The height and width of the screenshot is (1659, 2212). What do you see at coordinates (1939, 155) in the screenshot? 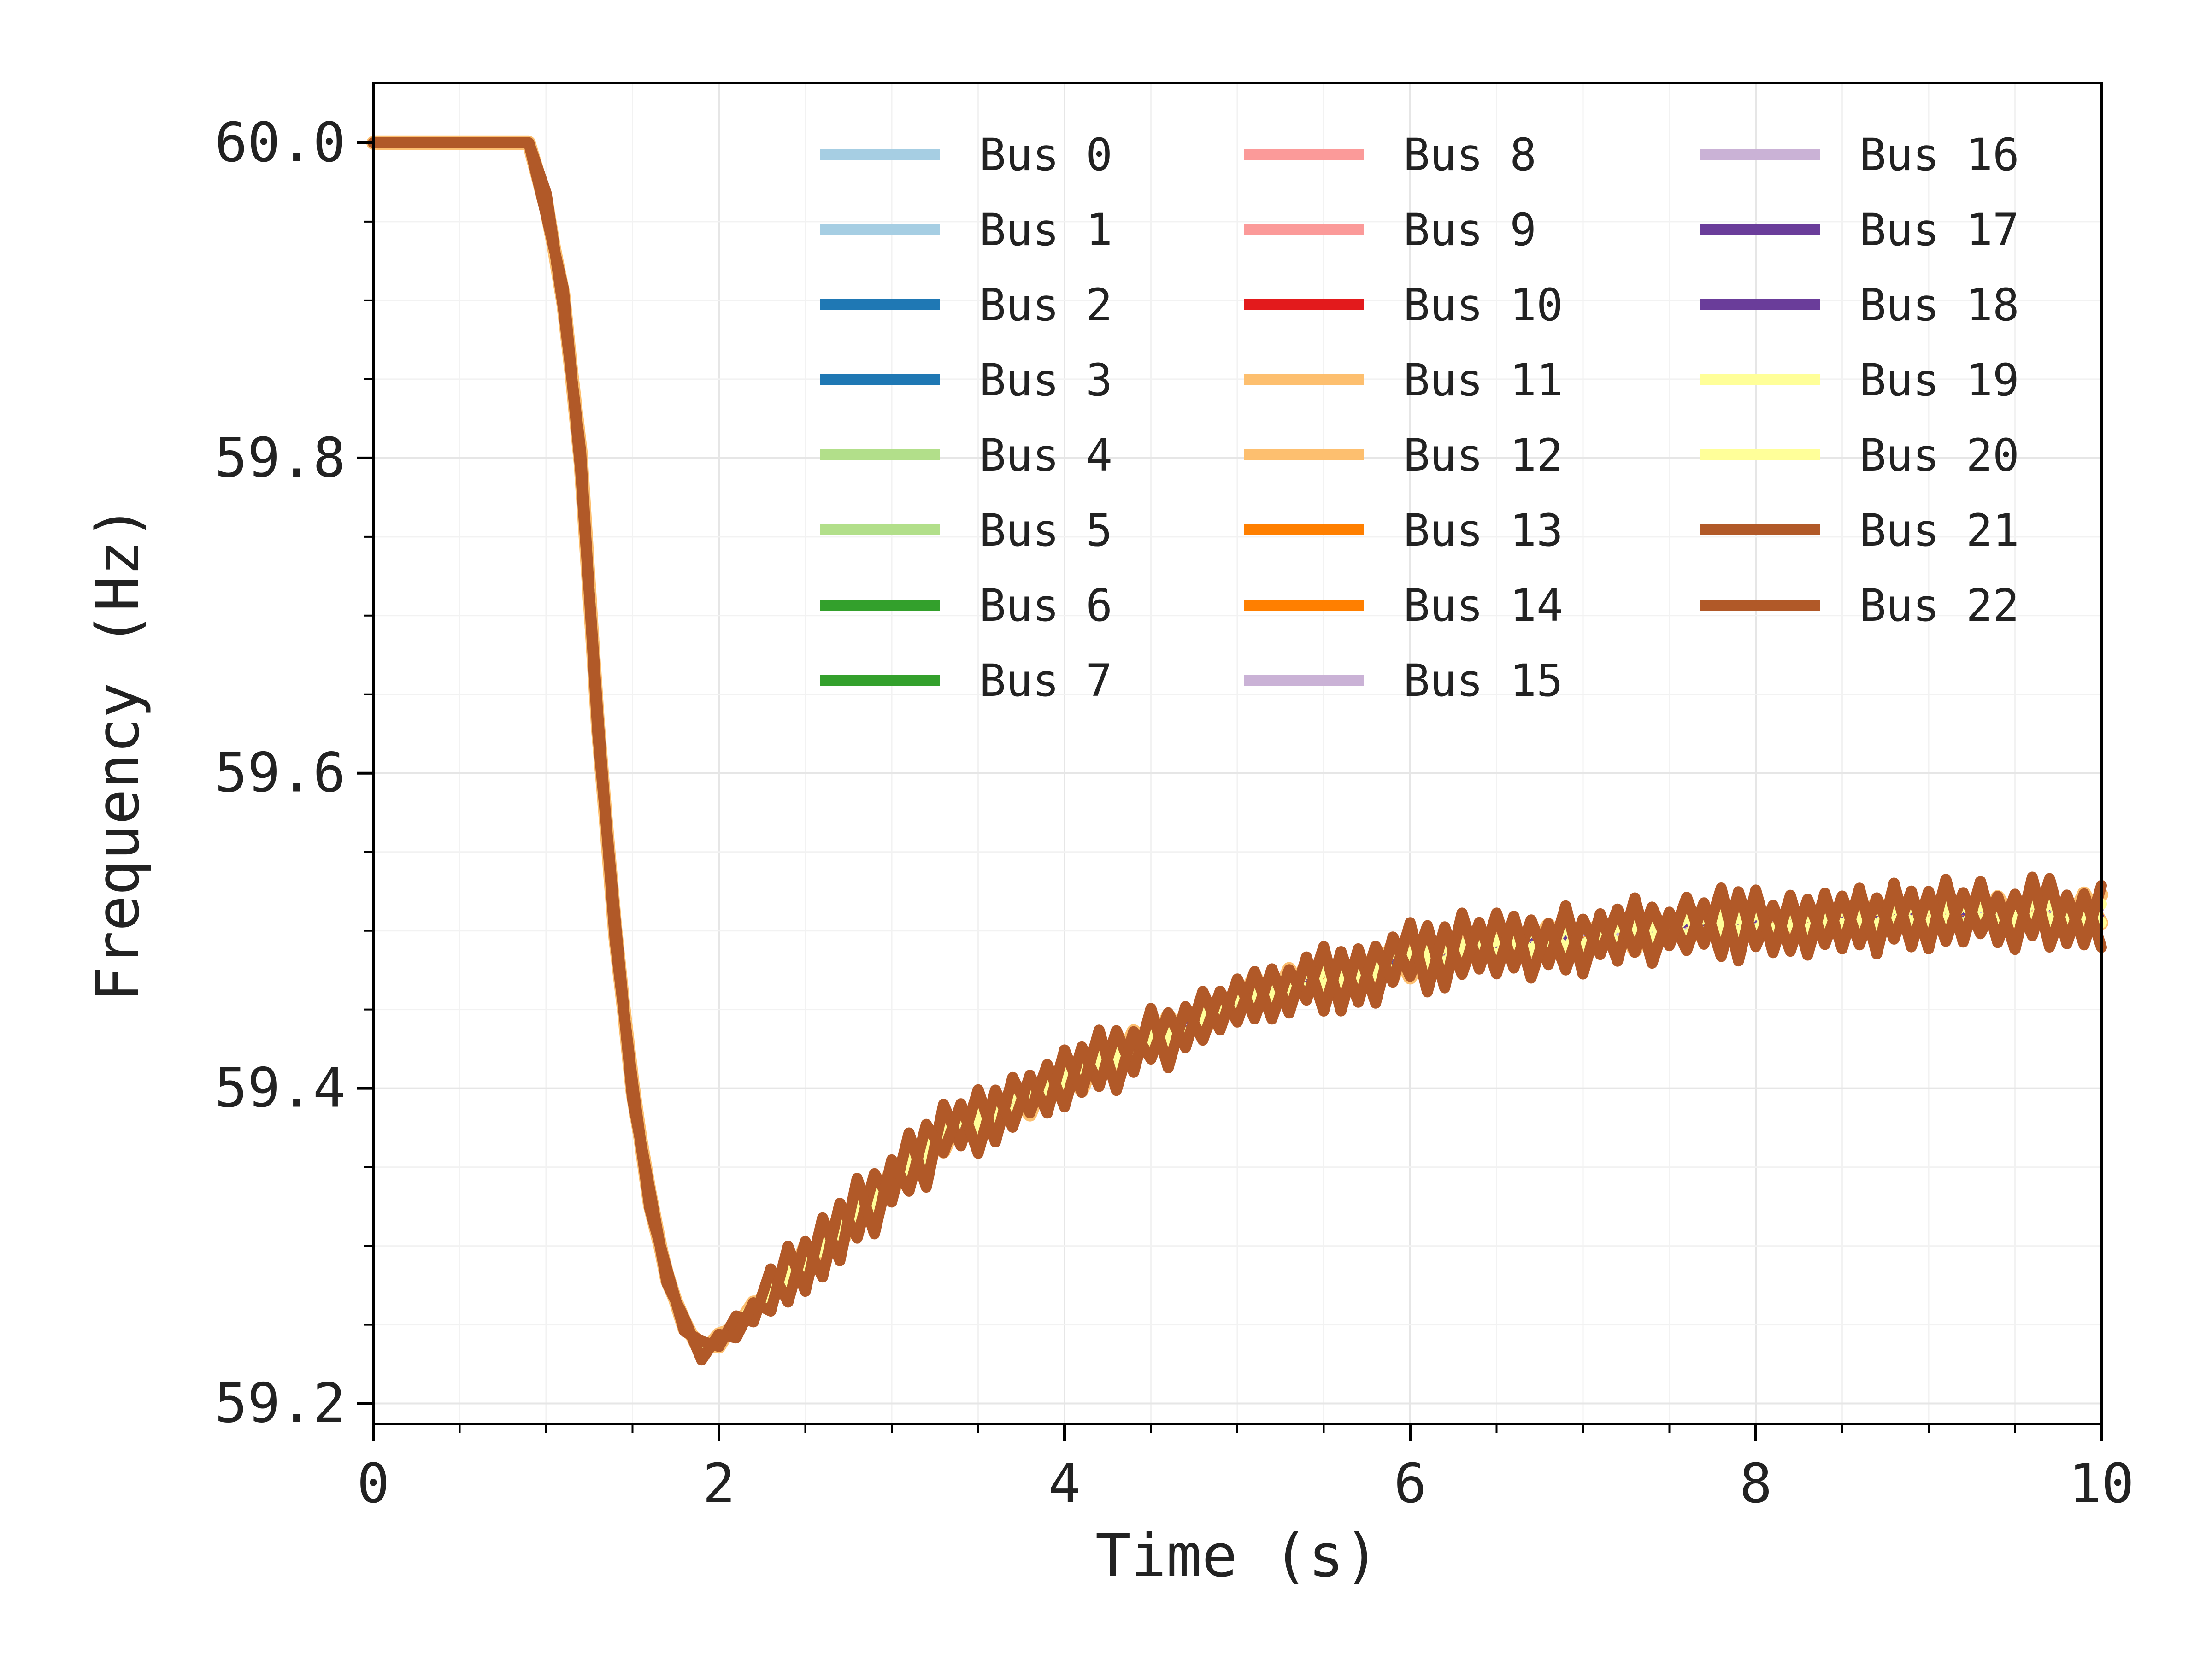
I see `legend-label: Bus 16` at bounding box center [1939, 155].